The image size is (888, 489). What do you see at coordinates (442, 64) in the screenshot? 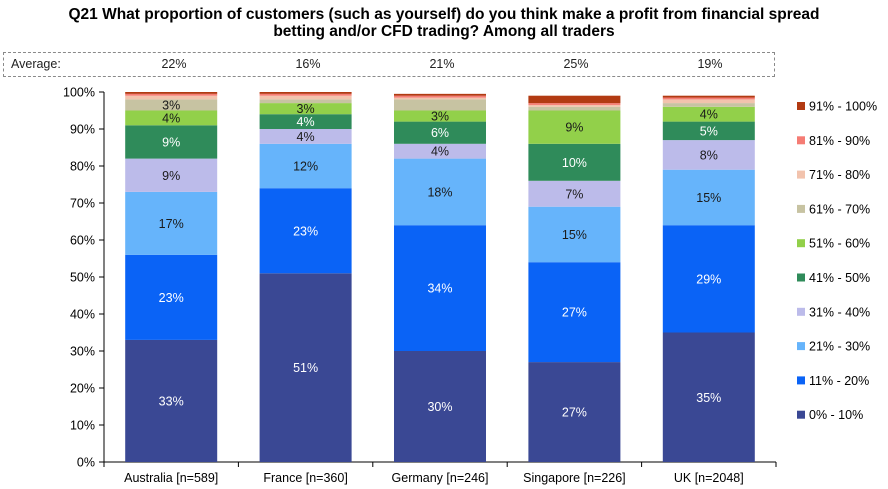
I see `average-value-germany: 21%` at bounding box center [442, 64].